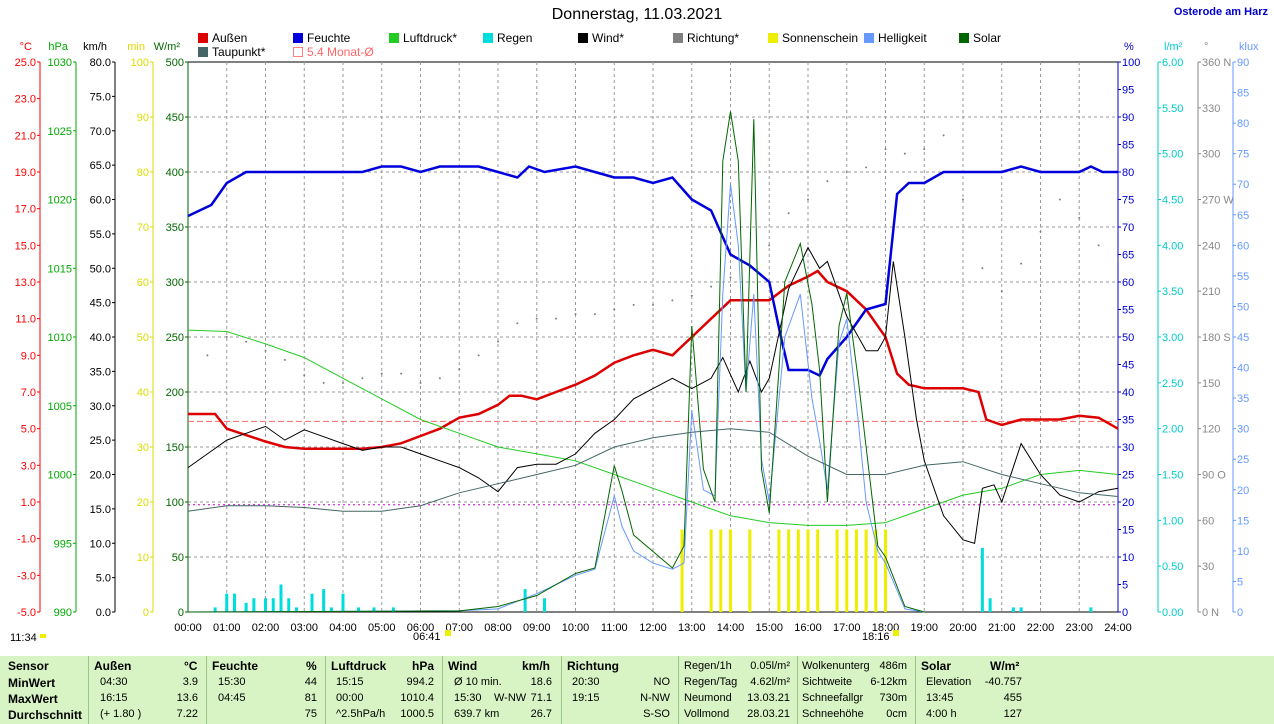 The height and width of the screenshot is (724, 1274). Describe the element at coordinates (26, 576) in the screenshot. I see `y-tick-label: -3.0` at that location.